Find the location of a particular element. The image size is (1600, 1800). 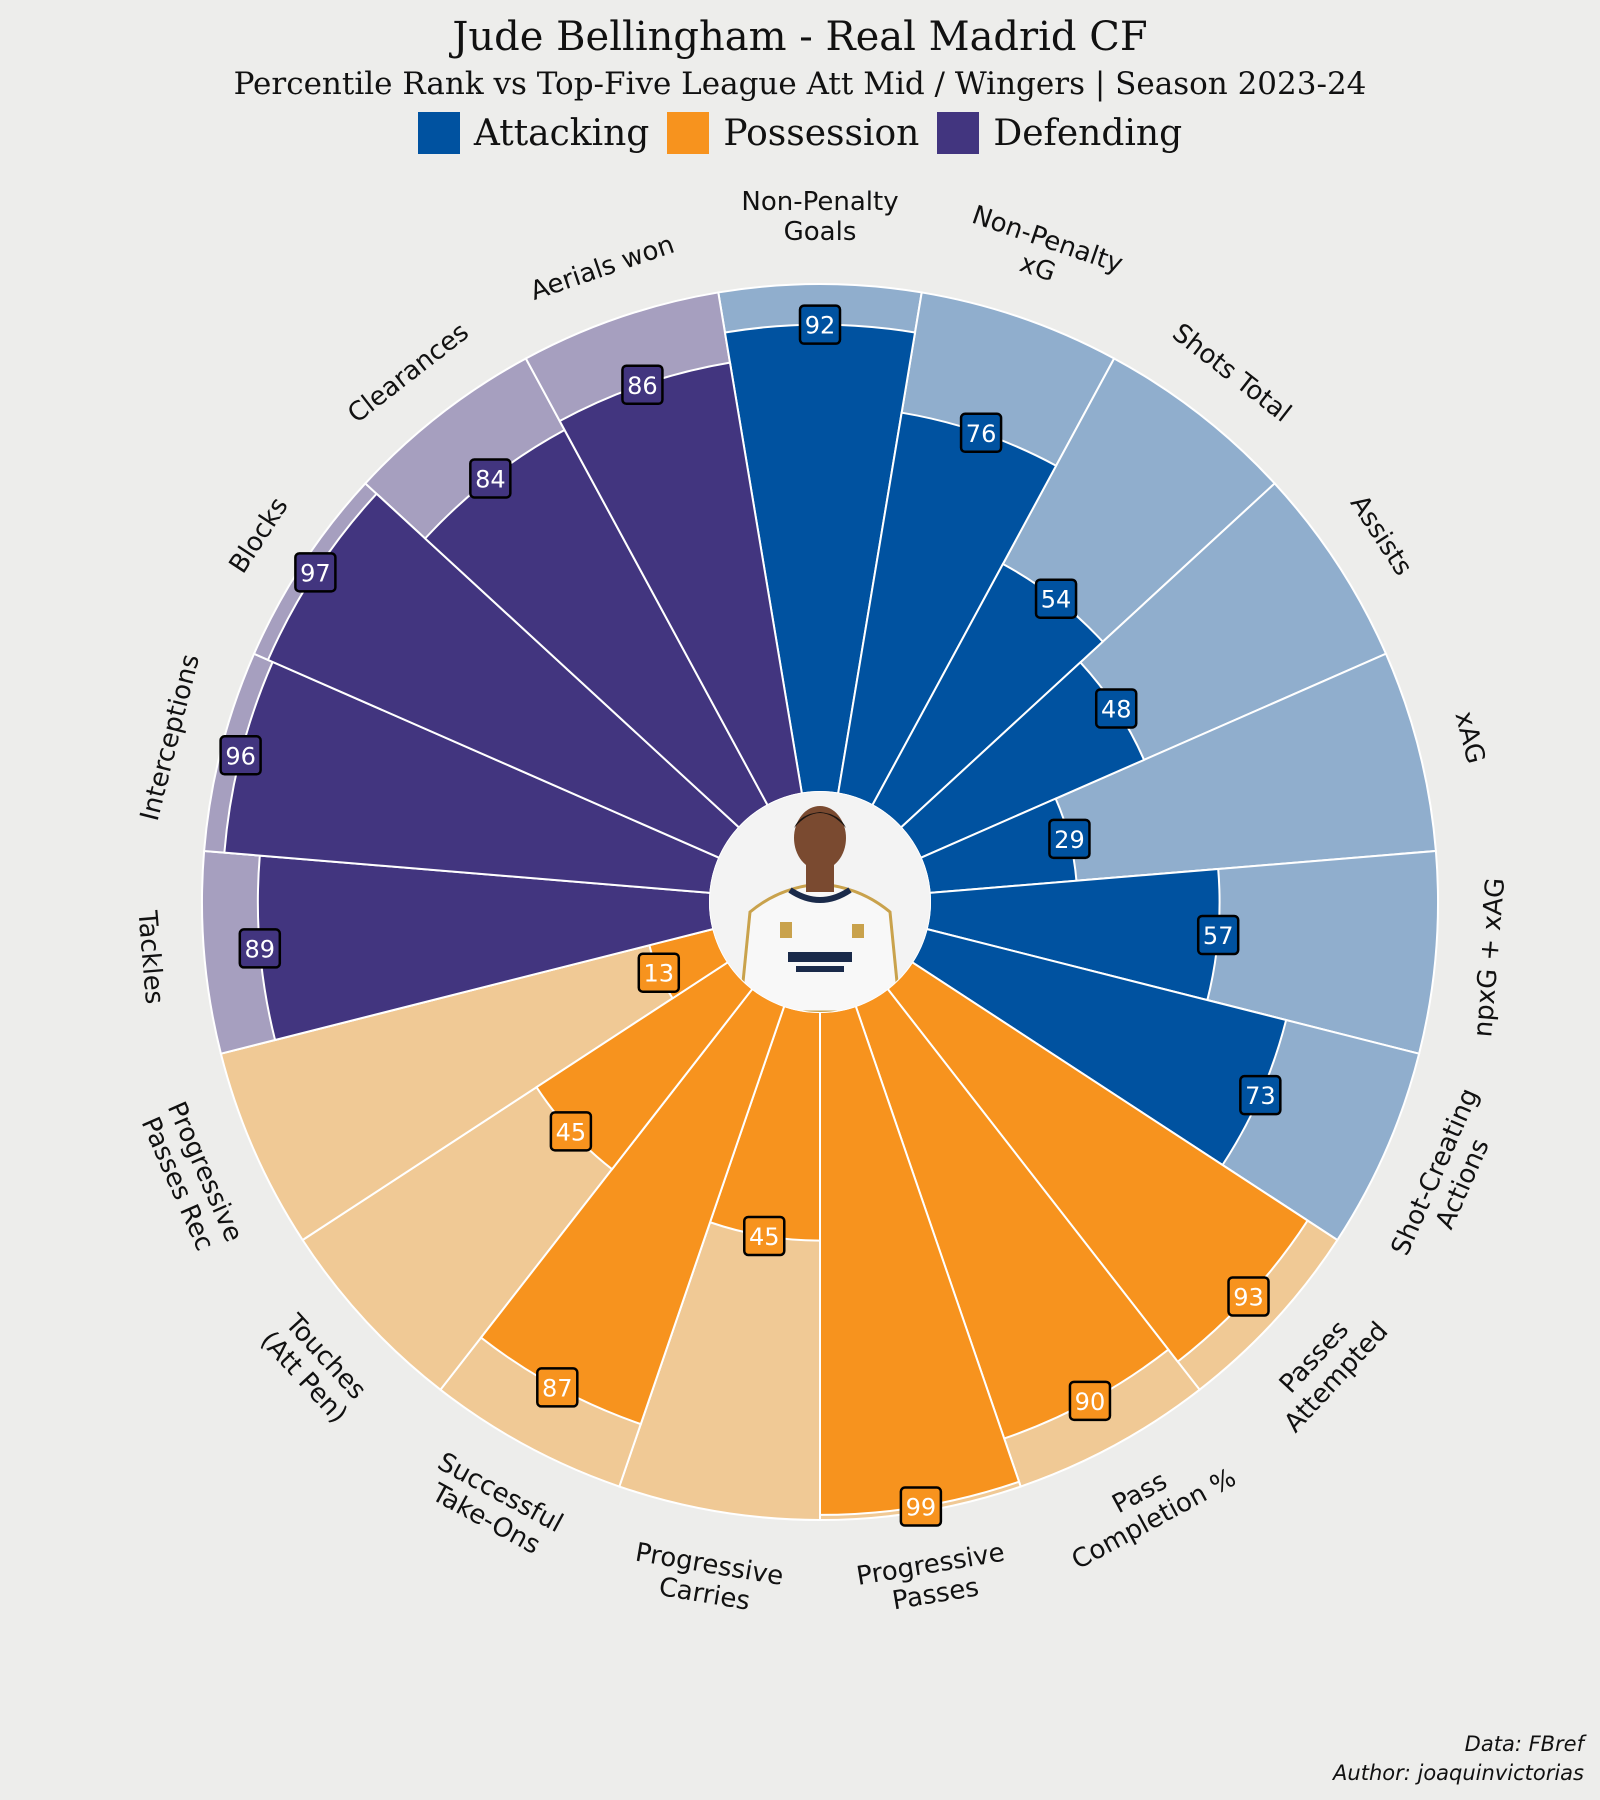

credits-author: Author: joaquinvictorias is located at coordinates (1458, 1773).